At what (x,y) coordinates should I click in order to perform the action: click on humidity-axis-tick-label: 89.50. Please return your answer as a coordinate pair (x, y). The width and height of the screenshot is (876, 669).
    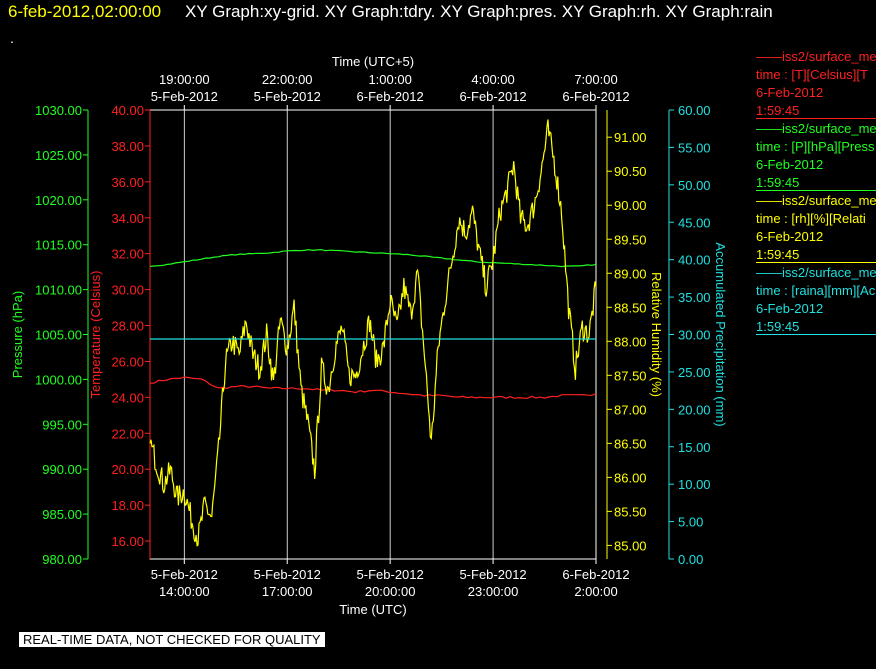
    Looking at the image, I should click on (630, 239).